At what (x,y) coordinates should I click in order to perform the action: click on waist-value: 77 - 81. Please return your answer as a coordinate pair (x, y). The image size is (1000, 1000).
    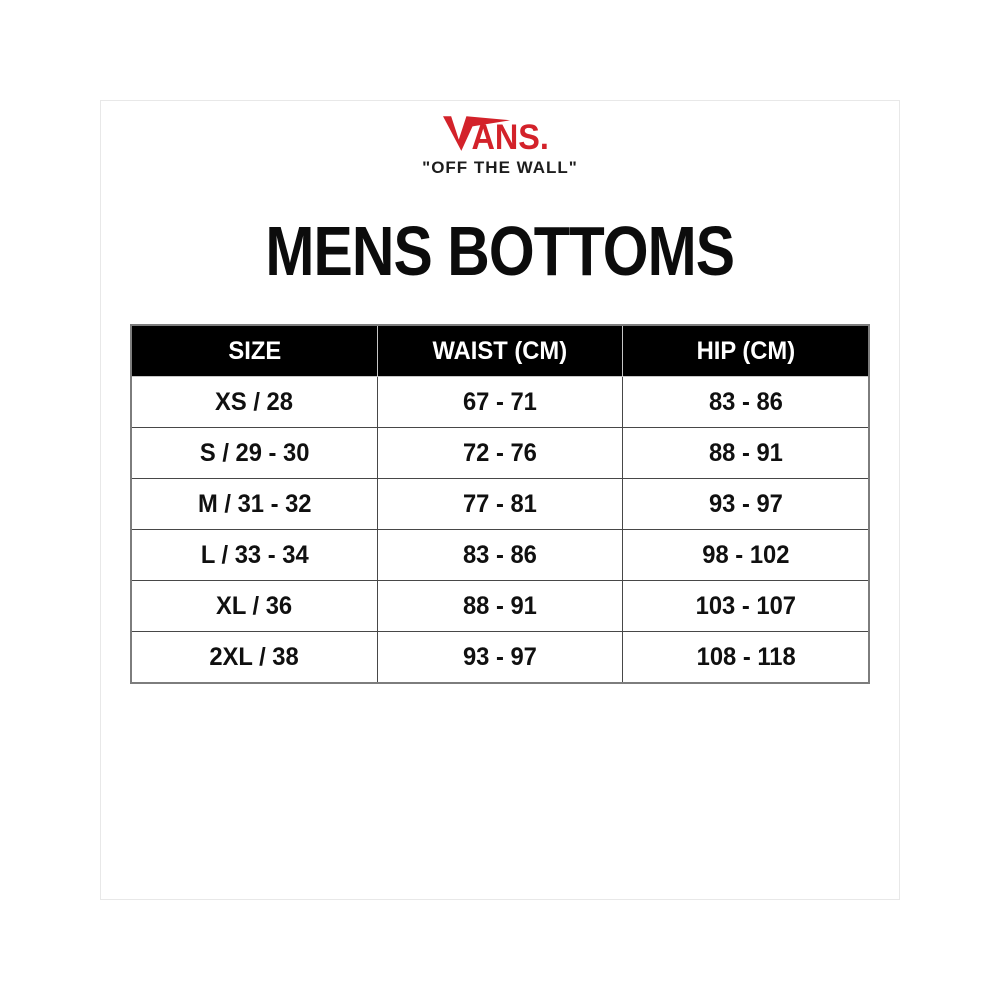
    Looking at the image, I should click on (500, 503).